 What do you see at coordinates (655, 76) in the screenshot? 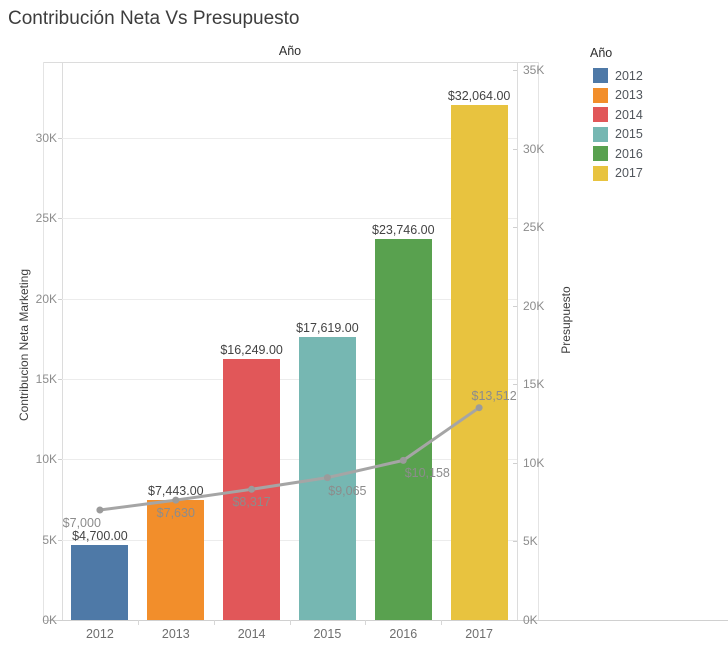
I see `legend-item-2012: 2012` at bounding box center [655, 76].